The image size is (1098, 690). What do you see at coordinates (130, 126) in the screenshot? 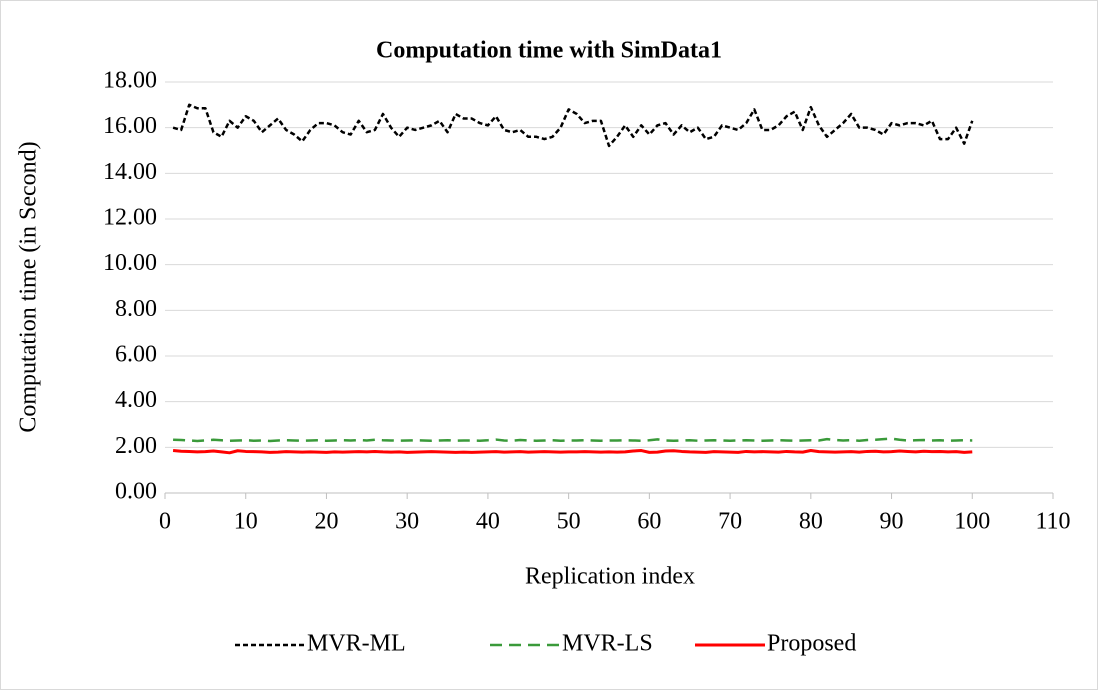
I see `y-tick-label: 16.00` at bounding box center [130, 126].